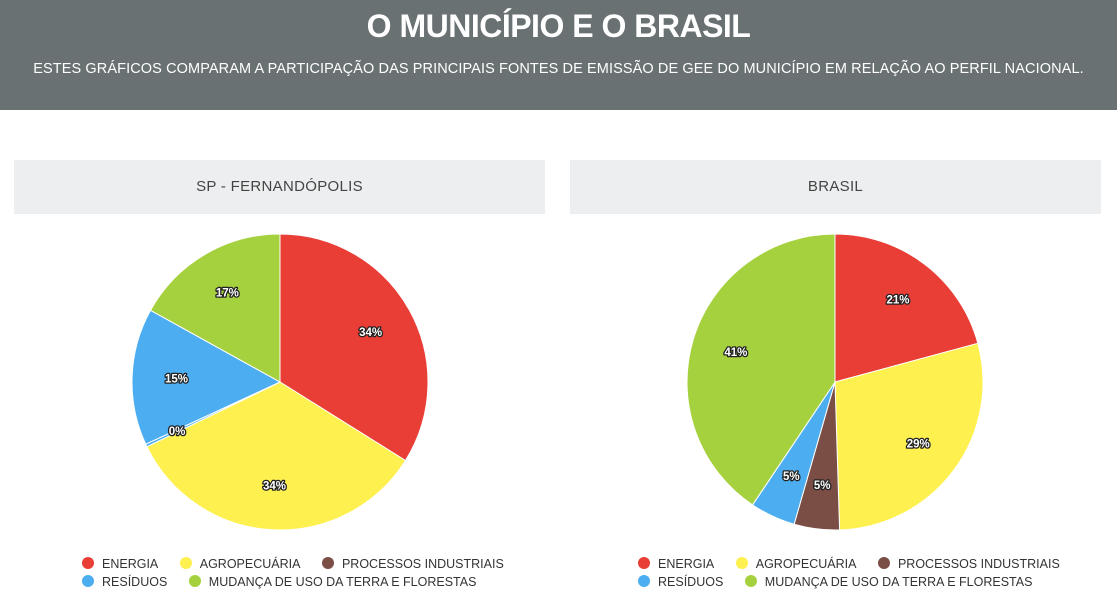 The width and height of the screenshot is (1117, 609). I want to click on data-label-agropecuaria: 29%, so click(918, 445).